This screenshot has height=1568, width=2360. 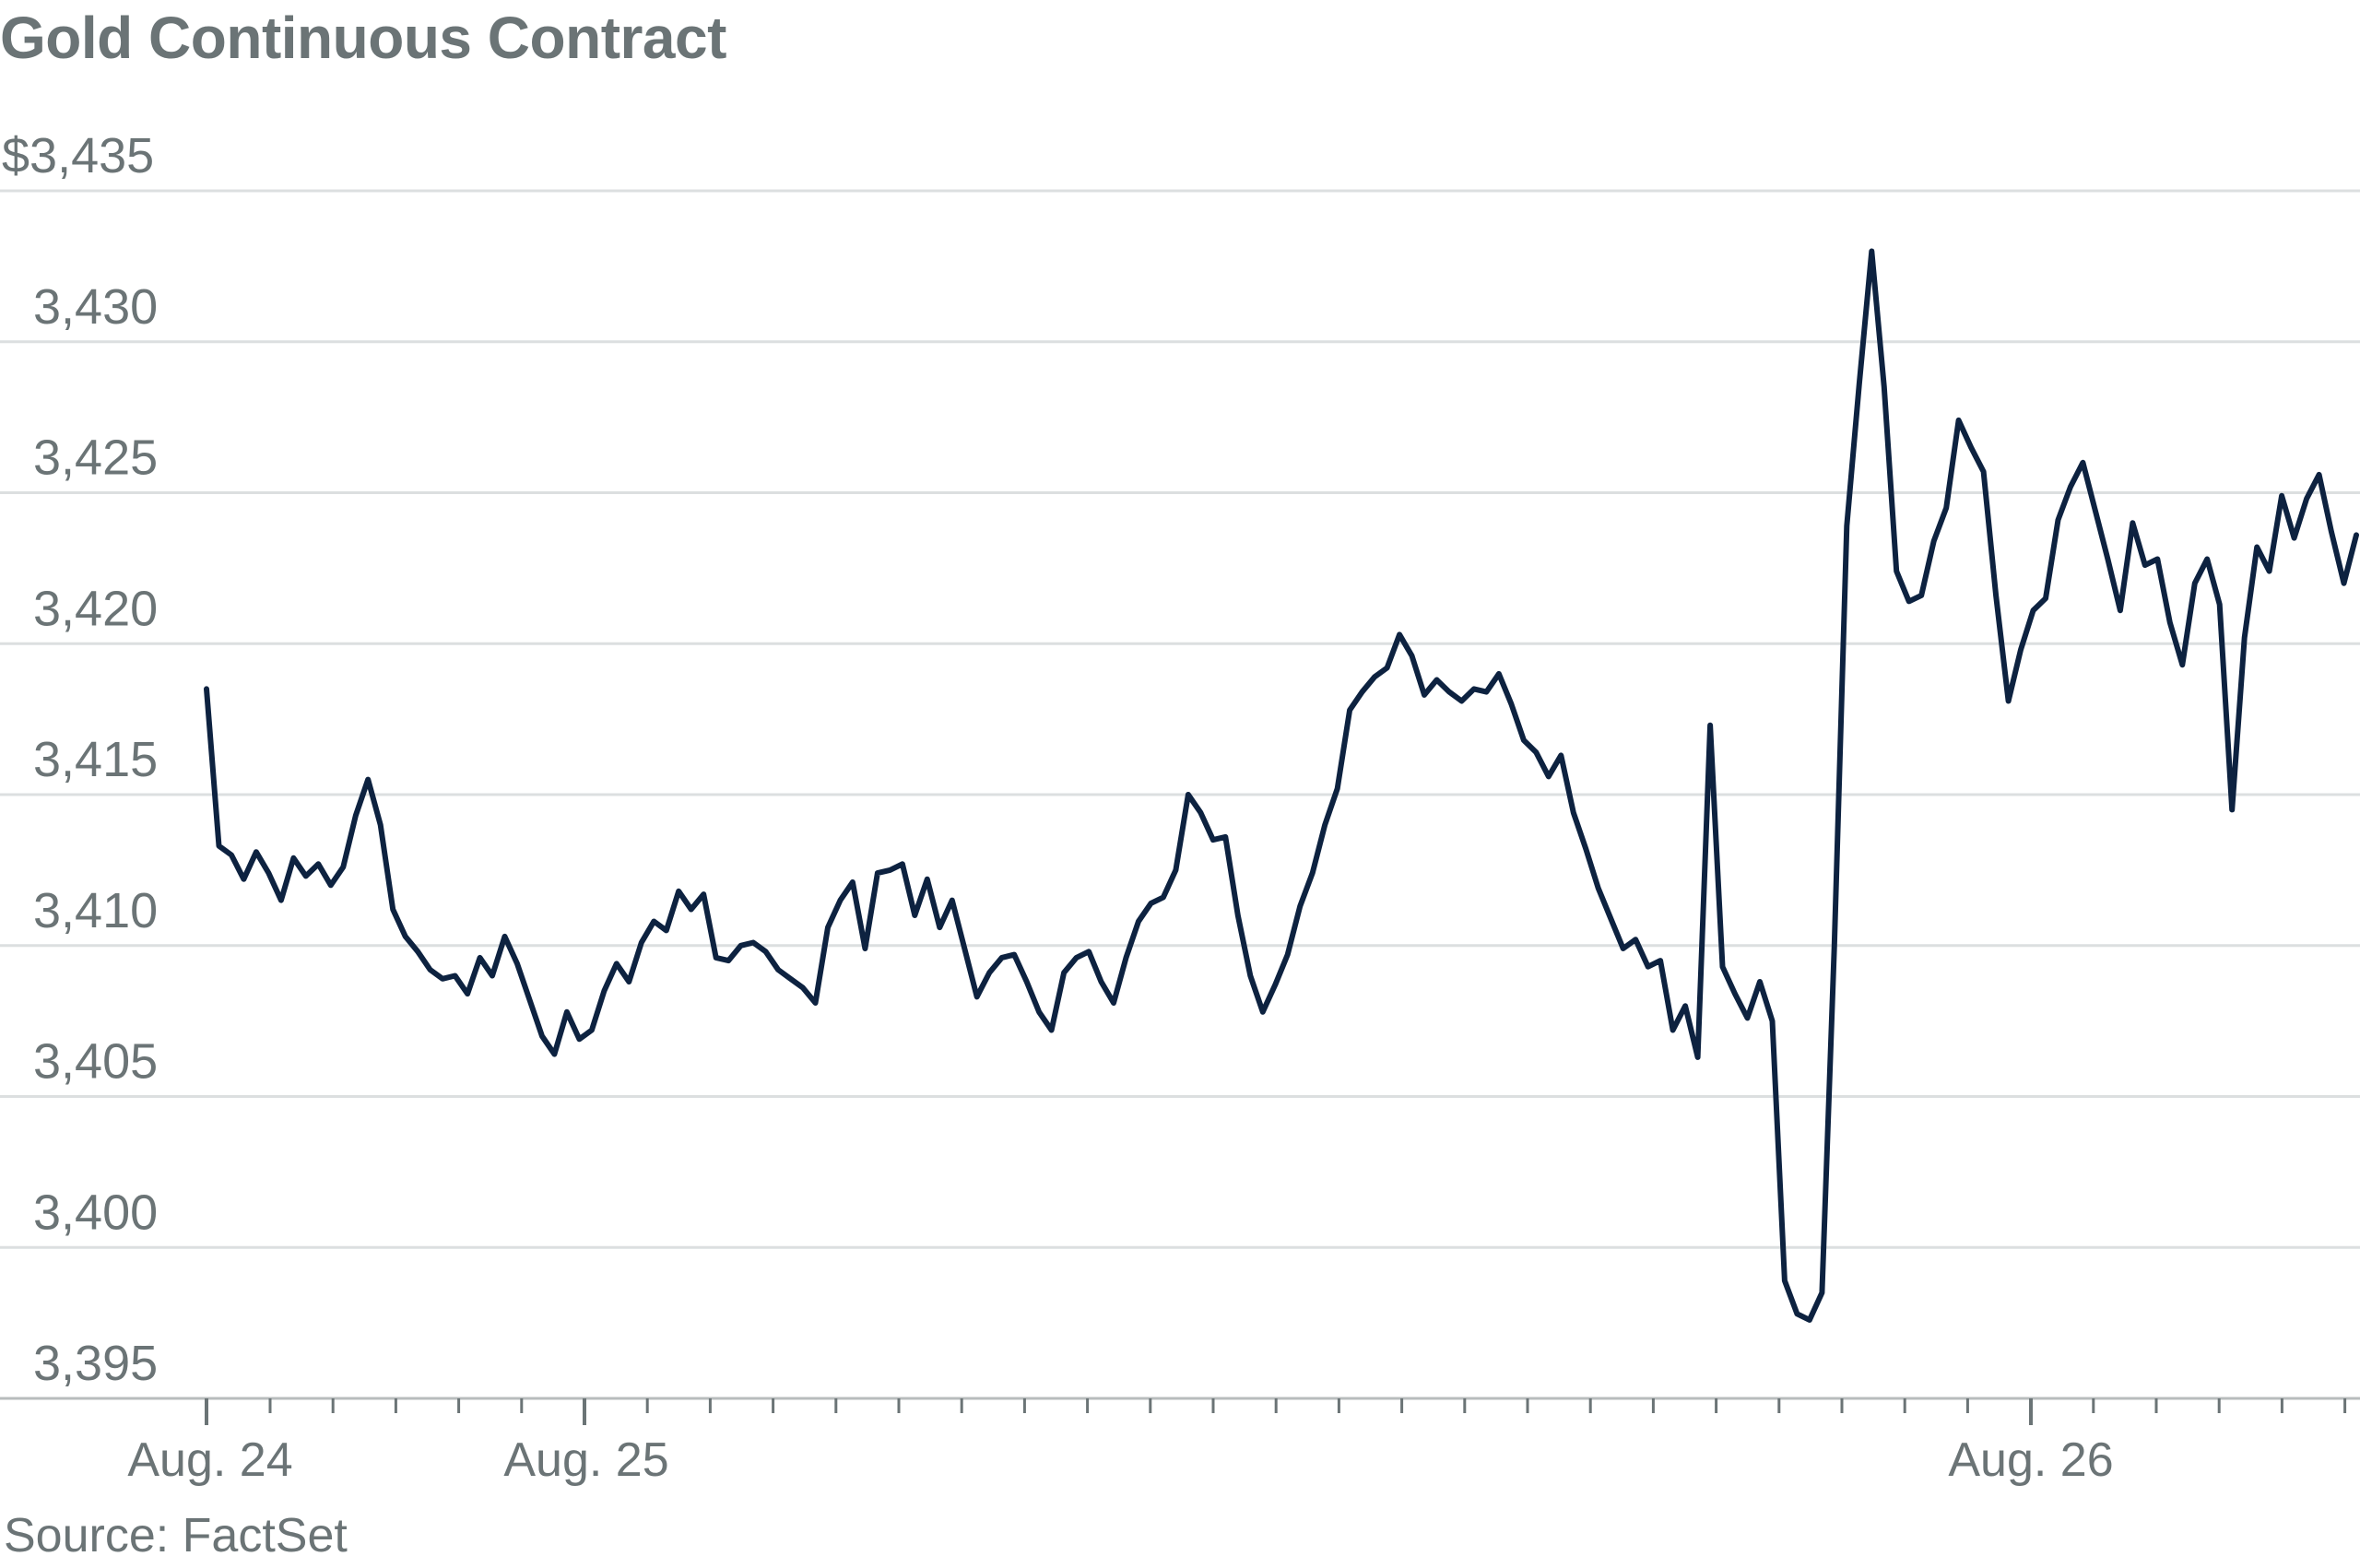 I want to click on y-tick-label: 3,405, so click(x=95, y=1062).